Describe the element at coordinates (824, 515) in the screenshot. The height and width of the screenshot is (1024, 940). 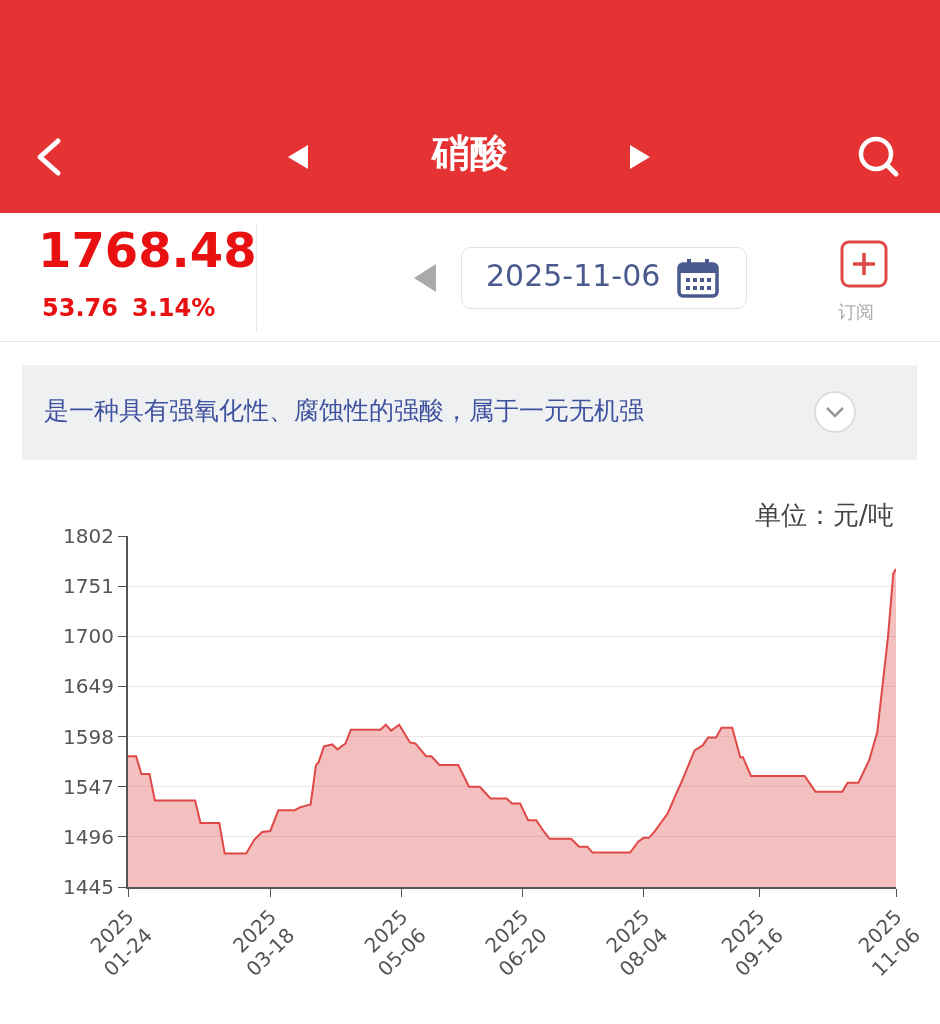
I see `y-axis-title: 单位：元/吨` at that location.